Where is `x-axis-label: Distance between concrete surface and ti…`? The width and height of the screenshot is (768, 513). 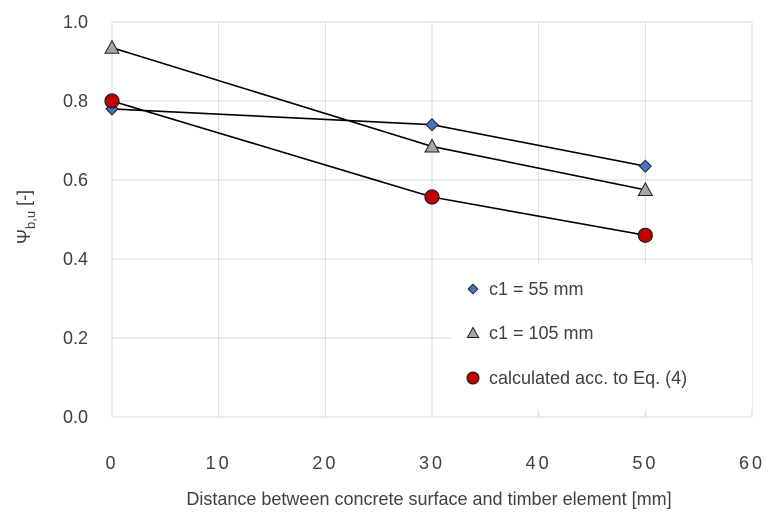
x-axis-label: Distance between concrete surface and ti… is located at coordinates (428, 499).